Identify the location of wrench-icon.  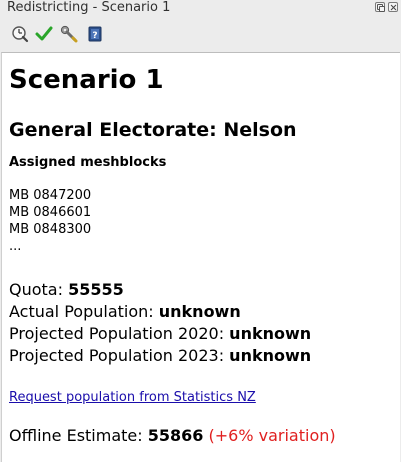
(69, 34).